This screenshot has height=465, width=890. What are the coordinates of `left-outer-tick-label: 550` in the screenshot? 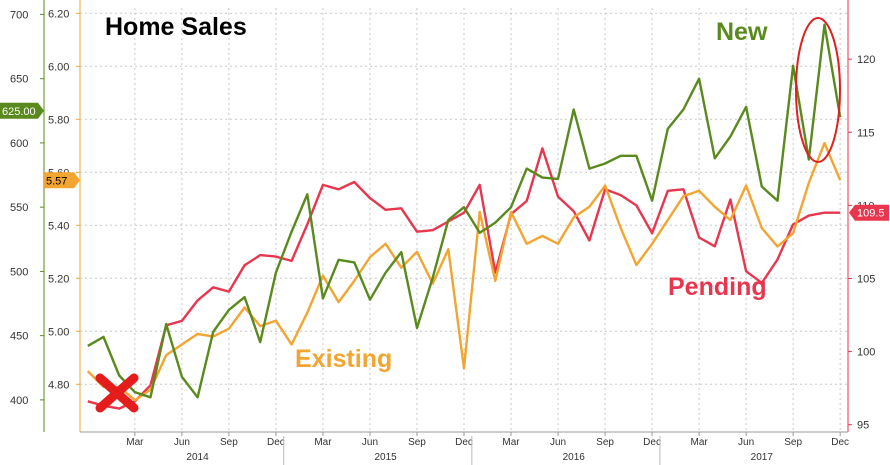 It's located at (19, 208).